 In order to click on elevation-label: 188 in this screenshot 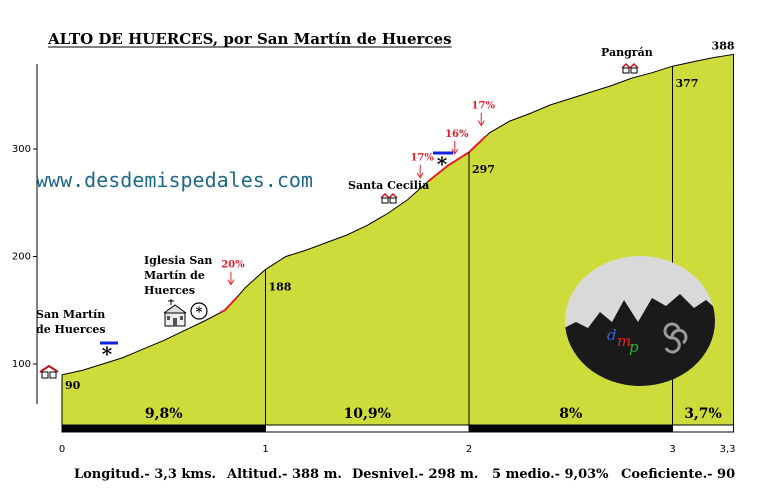, I will do `click(280, 286)`.